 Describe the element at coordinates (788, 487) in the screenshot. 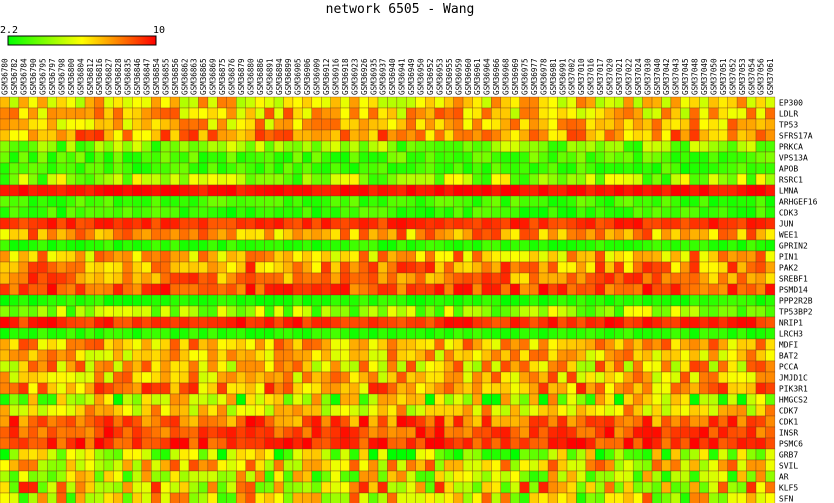

I see `row-label: KLF5` at that location.